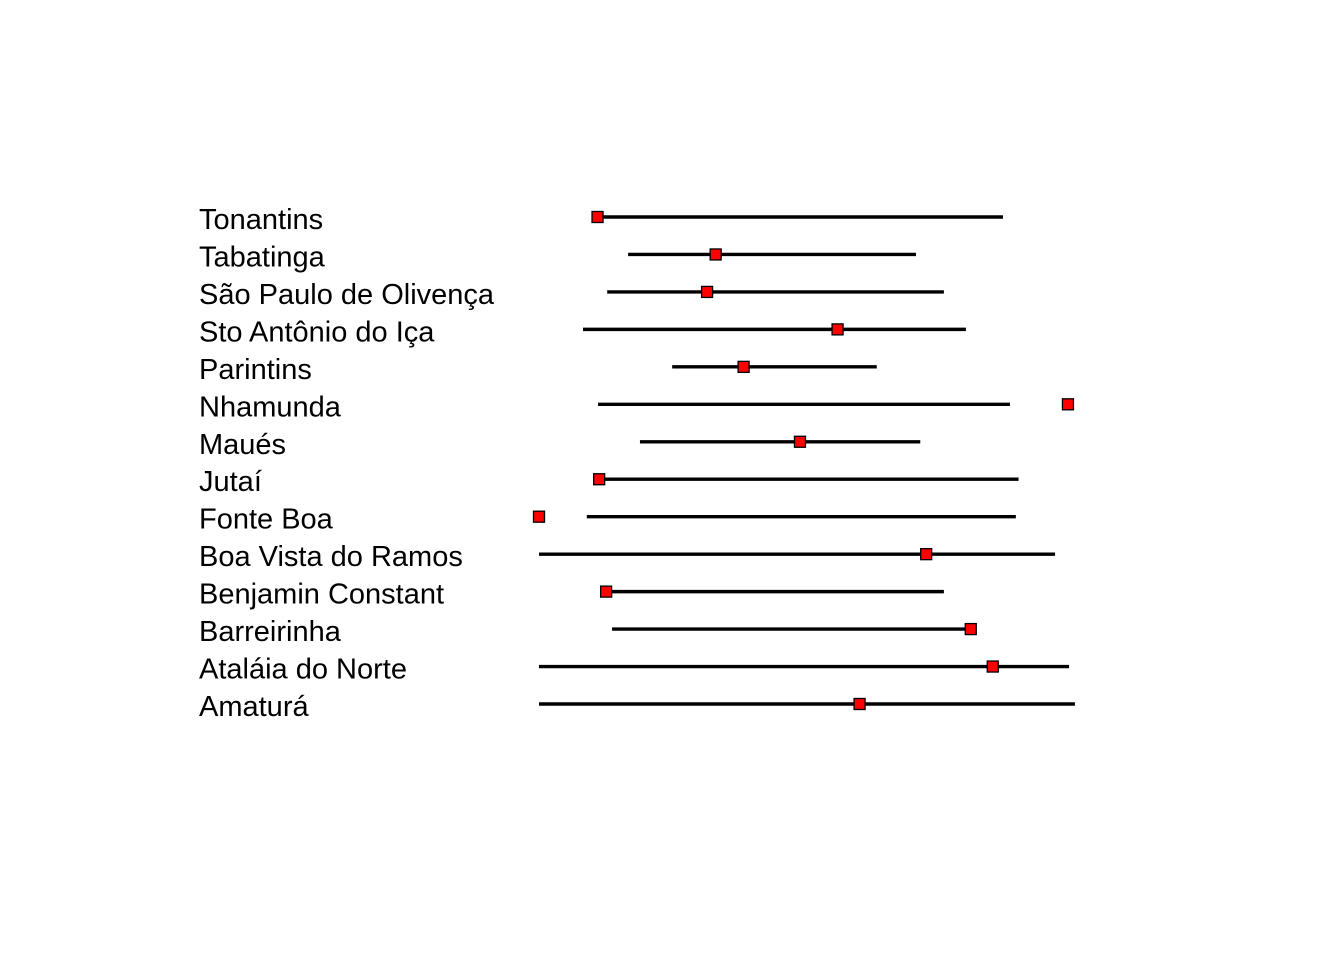  What do you see at coordinates (303, 670) in the screenshot?
I see `row-label: Ataláia do Norte` at bounding box center [303, 670].